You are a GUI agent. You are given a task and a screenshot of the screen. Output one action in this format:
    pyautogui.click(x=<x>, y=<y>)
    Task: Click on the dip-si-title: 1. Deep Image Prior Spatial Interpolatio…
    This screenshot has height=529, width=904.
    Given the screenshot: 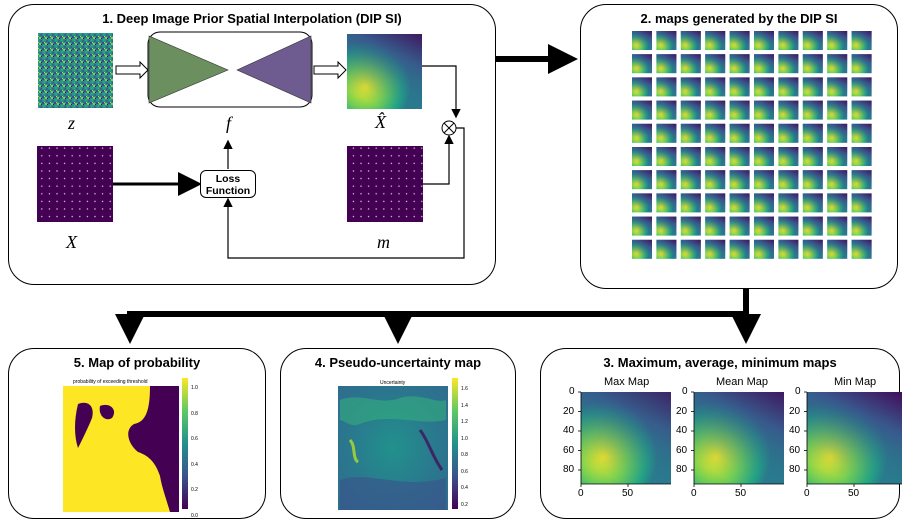 What is the action you would take?
    pyautogui.click(x=252, y=18)
    